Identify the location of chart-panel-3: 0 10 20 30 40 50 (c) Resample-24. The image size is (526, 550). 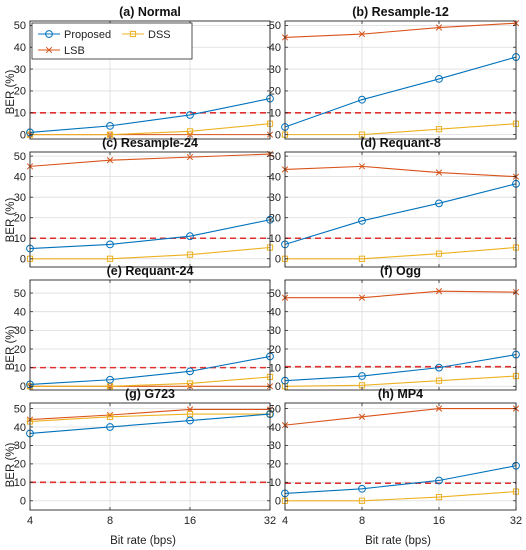
(144, 202).